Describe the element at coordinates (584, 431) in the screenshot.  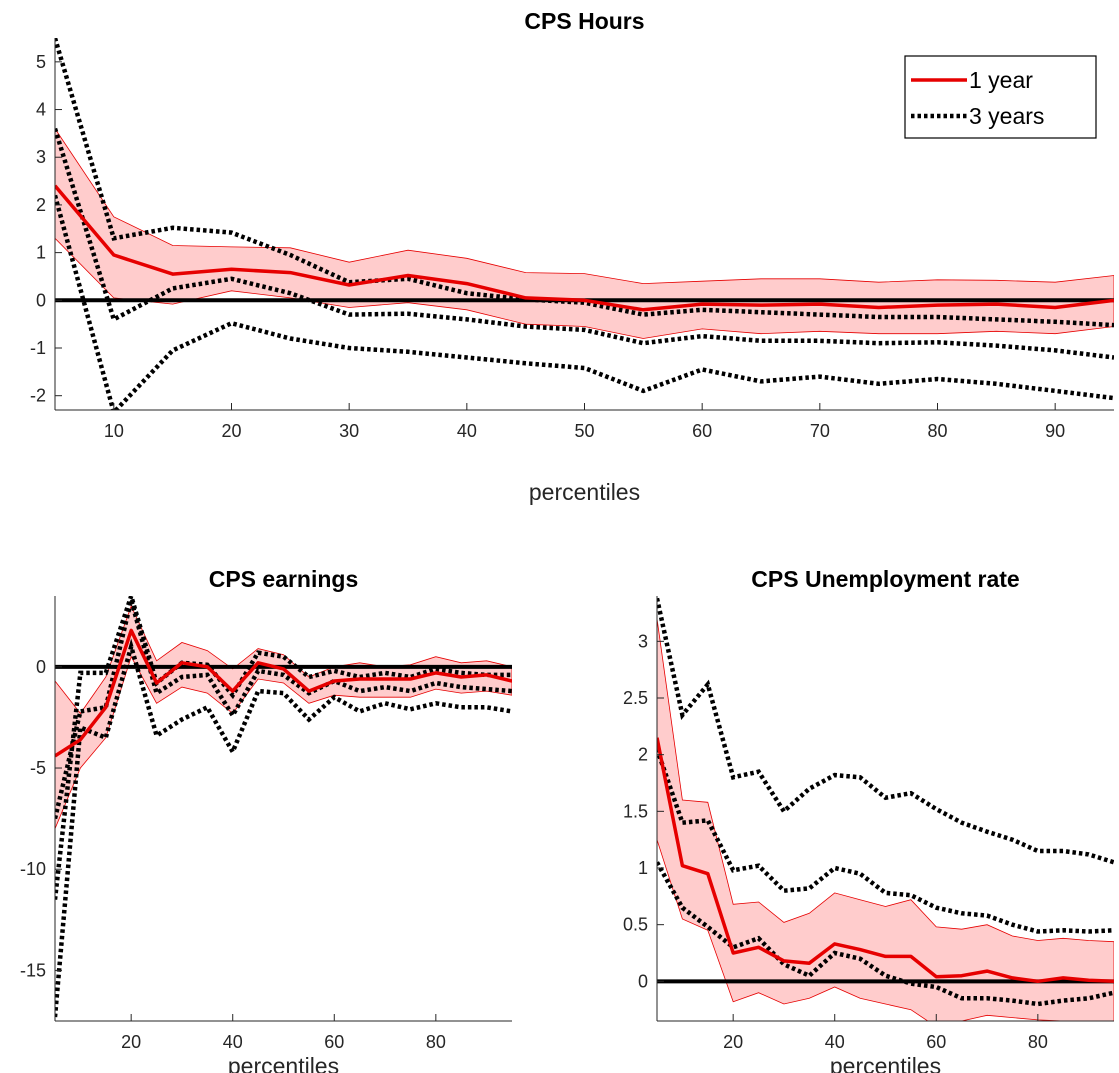
I see `x-tick-label: 50` at that location.